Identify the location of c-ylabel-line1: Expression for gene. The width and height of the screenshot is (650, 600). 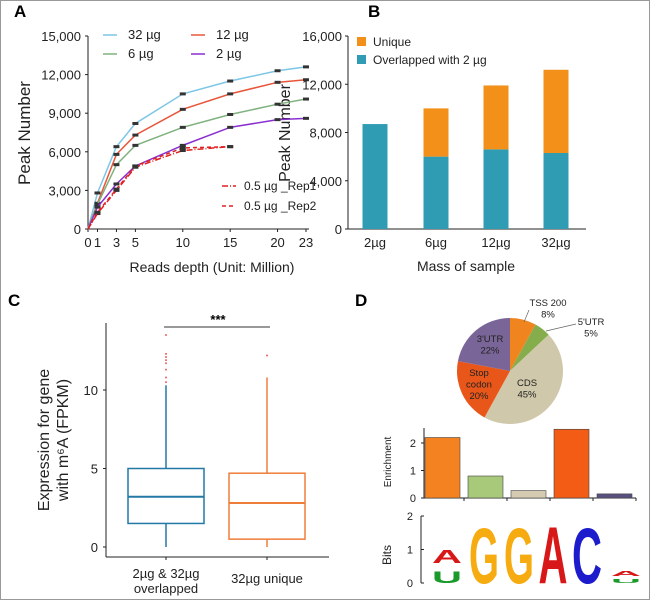
(44, 440).